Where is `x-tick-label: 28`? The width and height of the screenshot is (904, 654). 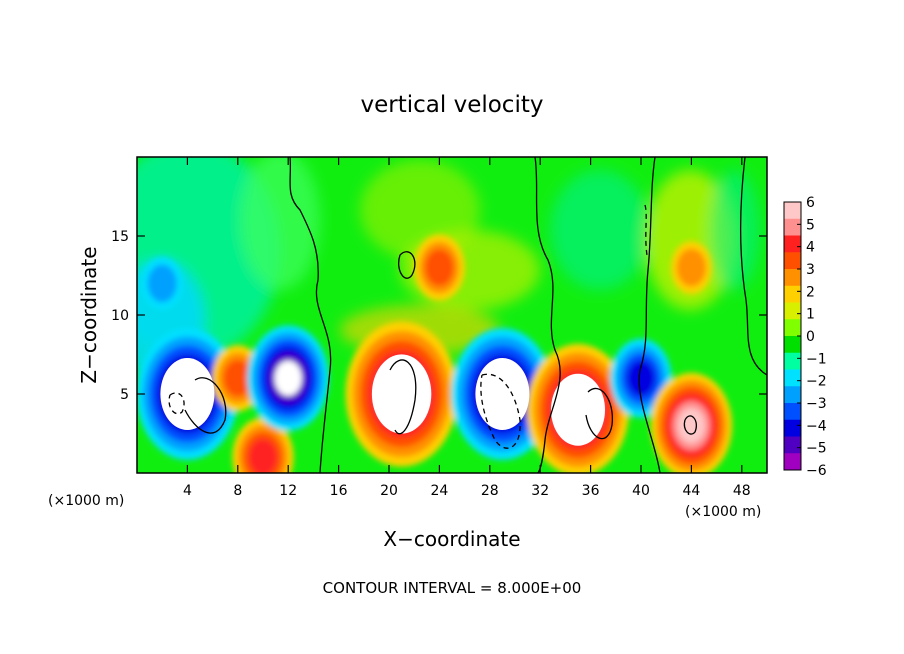
x-tick-label: 28 is located at coordinates (490, 491).